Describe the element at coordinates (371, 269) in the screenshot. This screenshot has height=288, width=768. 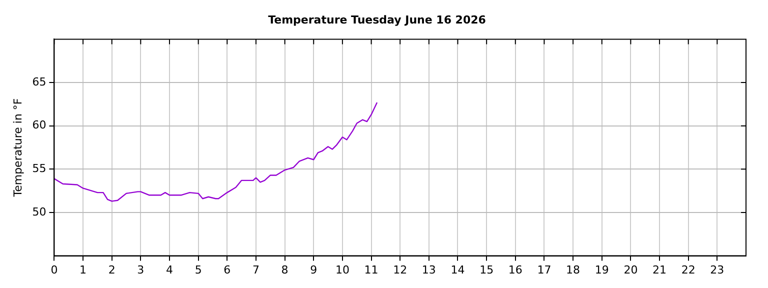
I see `x-tick-label: 11` at that location.